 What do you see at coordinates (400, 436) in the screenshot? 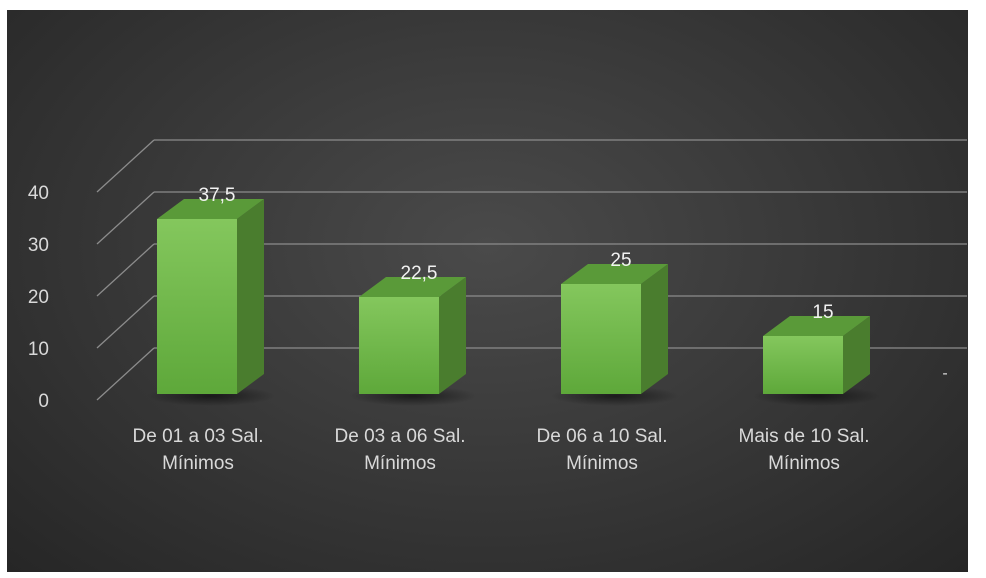
I see `category-label: De 03 a 06 Sal.` at bounding box center [400, 436].